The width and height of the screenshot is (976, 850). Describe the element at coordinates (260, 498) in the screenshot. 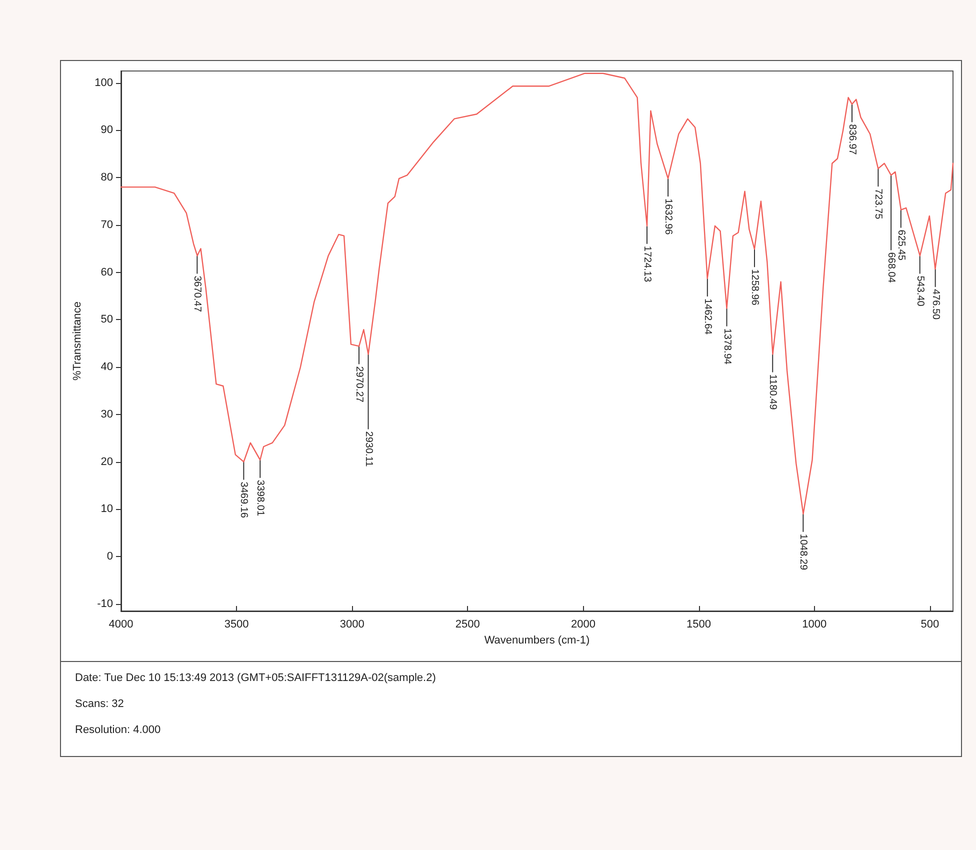

I see `annotation: 3398.01` at that location.